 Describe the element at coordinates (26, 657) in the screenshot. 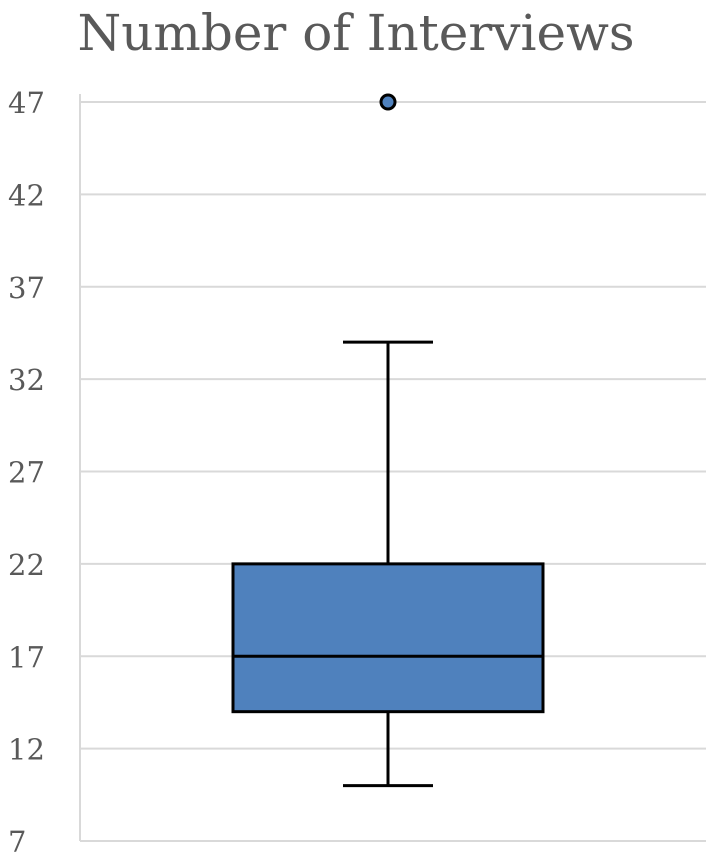

I see `y-tick-label: 17` at that location.